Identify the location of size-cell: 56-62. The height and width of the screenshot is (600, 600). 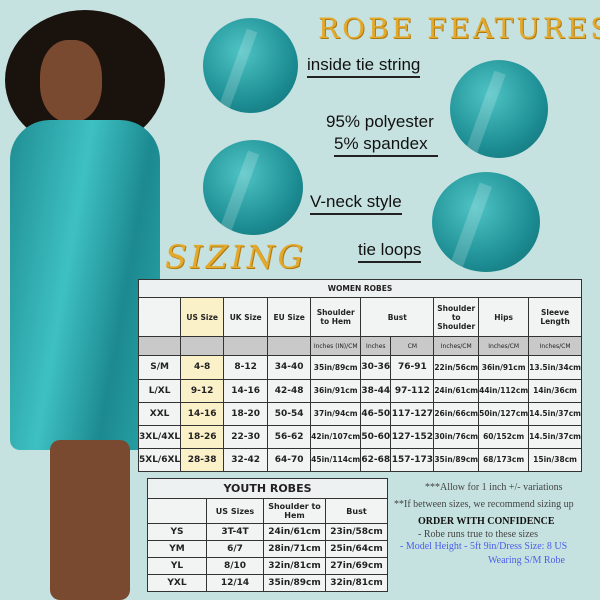
(289, 436).